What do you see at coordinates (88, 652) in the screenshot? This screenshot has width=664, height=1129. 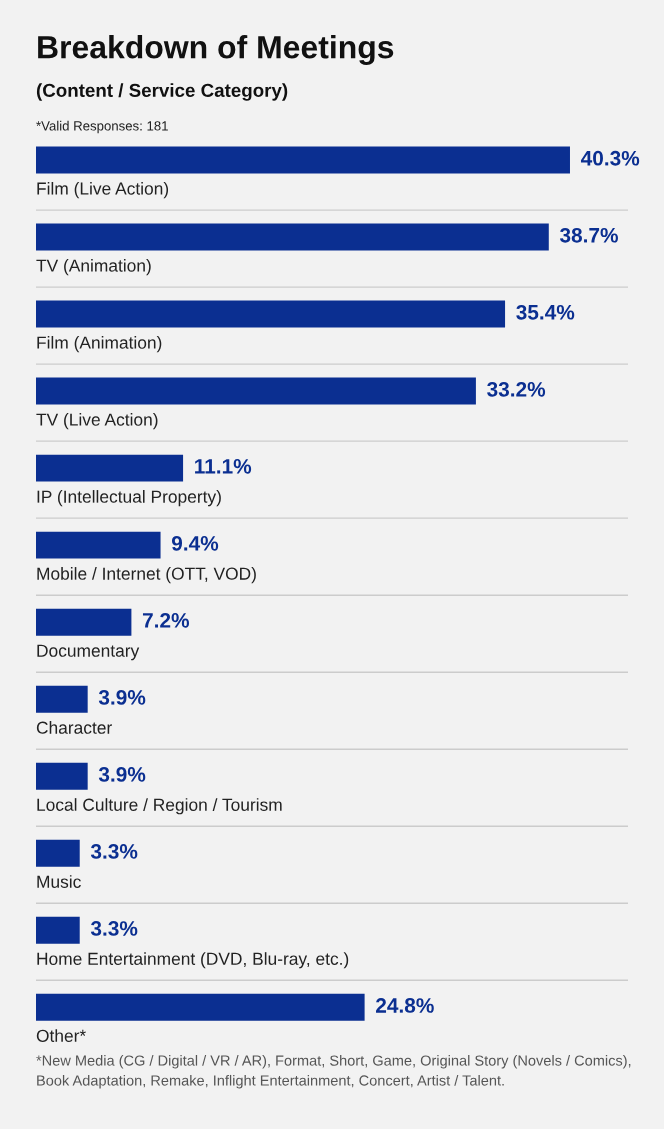 I see `y-tick-label: Documentary` at bounding box center [88, 652].